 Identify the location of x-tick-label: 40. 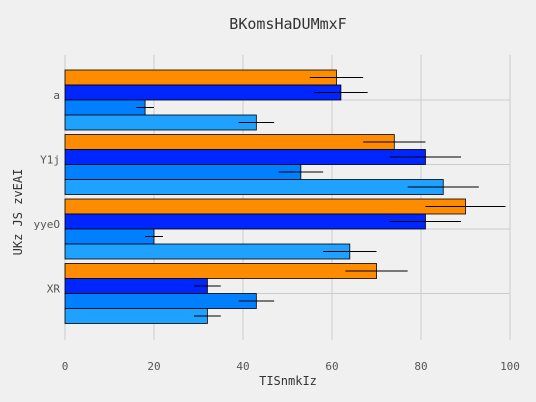
(242, 366).